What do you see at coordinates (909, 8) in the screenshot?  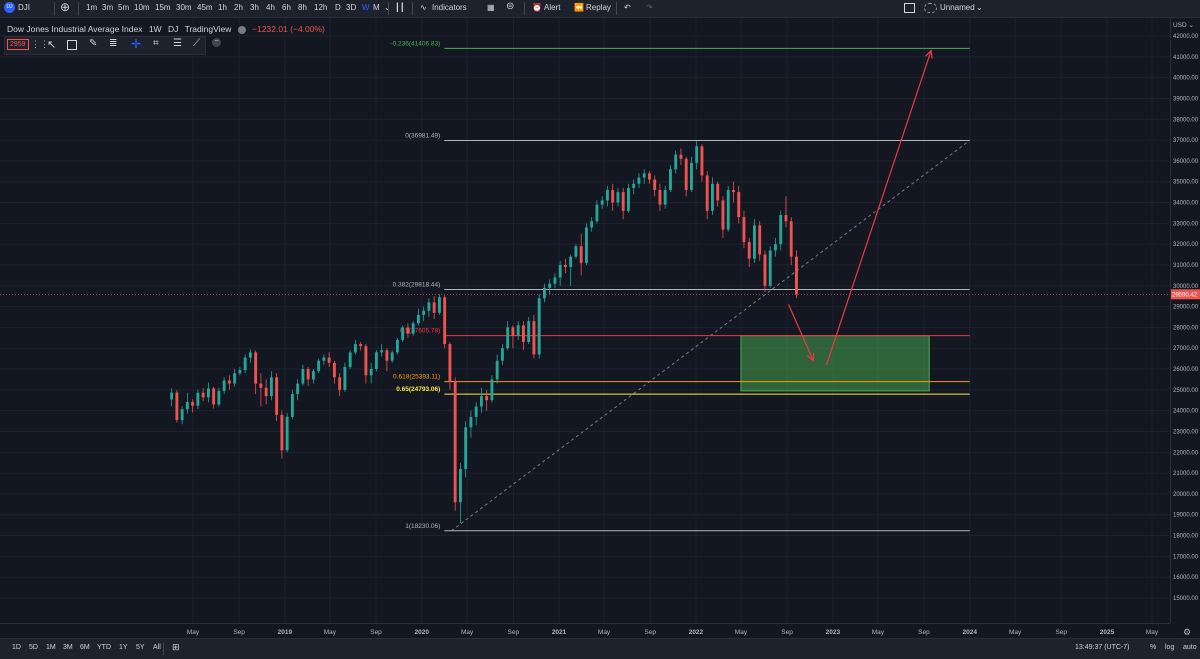 I see `fullscreen-icon` at bounding box center [909, 8].